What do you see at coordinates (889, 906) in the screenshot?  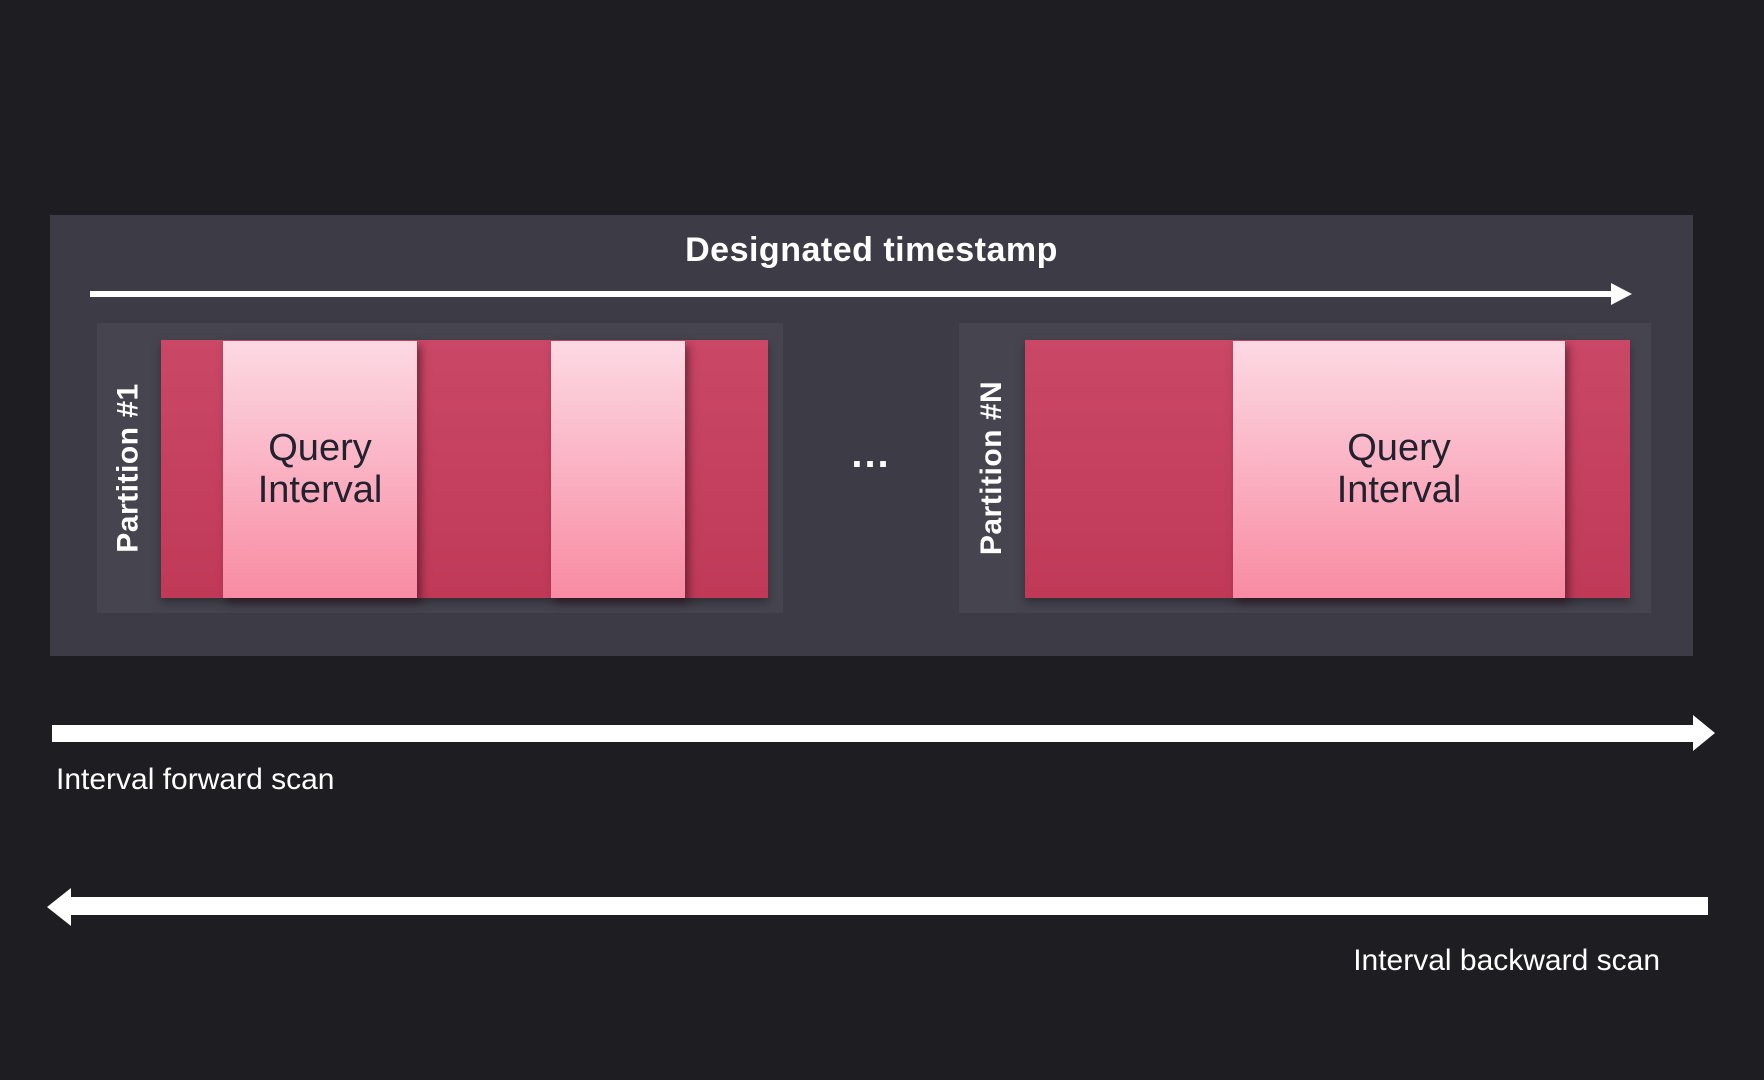 I see `backward-scan-arrow-line` at bounding box center [889, 906].